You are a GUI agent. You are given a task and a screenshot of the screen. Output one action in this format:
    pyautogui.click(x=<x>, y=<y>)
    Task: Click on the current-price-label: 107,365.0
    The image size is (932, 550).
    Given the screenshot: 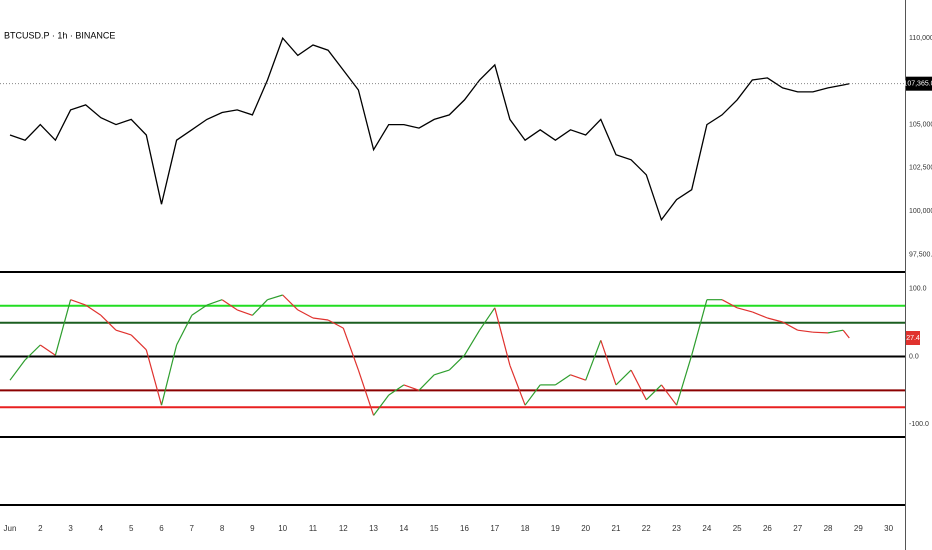 What is the action you would take?
    pyautogui.click(x=917, y=84)
    